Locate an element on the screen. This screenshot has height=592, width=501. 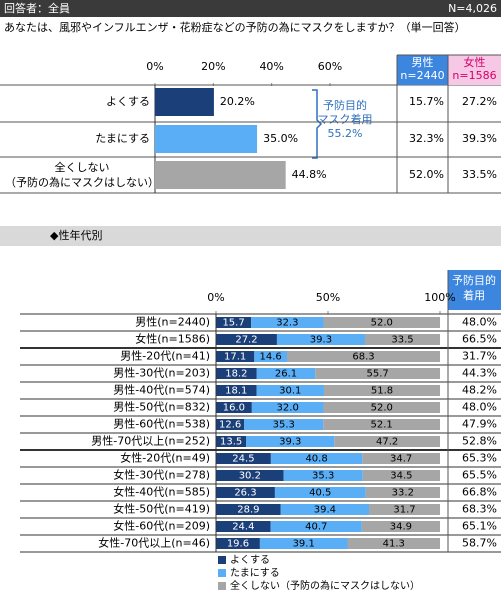
value-label: 52.1 is located at coordinates (382, 425).